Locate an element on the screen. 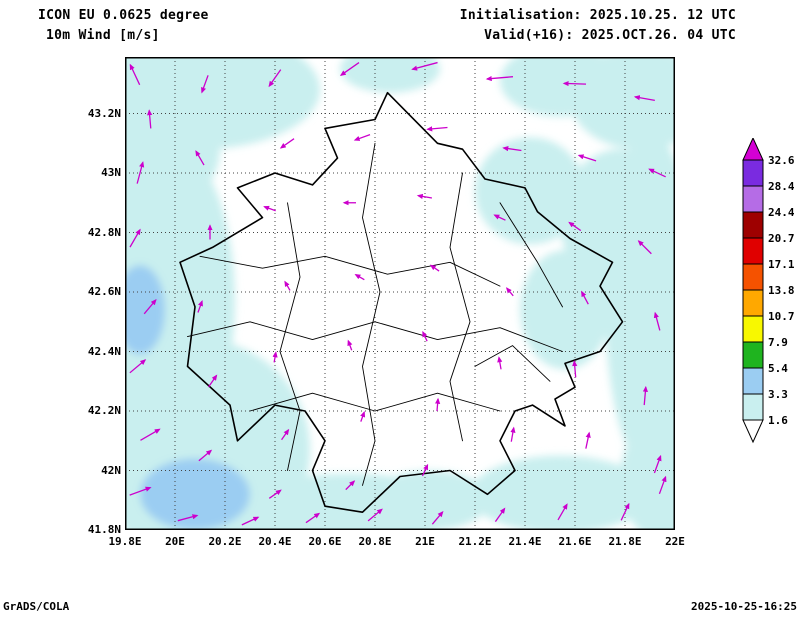  creation-timestamp: 2025-10-25-16:25 is located at coordinates (744, 606).